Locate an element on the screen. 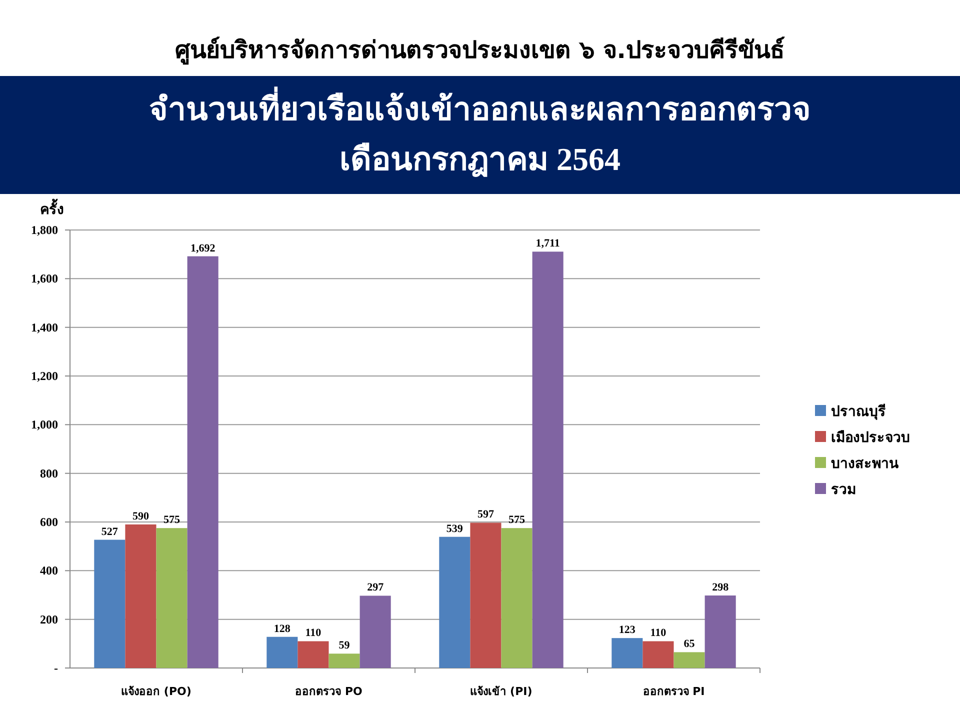  legend-label: ปราณบุรี is located at coordinates (858, 412).